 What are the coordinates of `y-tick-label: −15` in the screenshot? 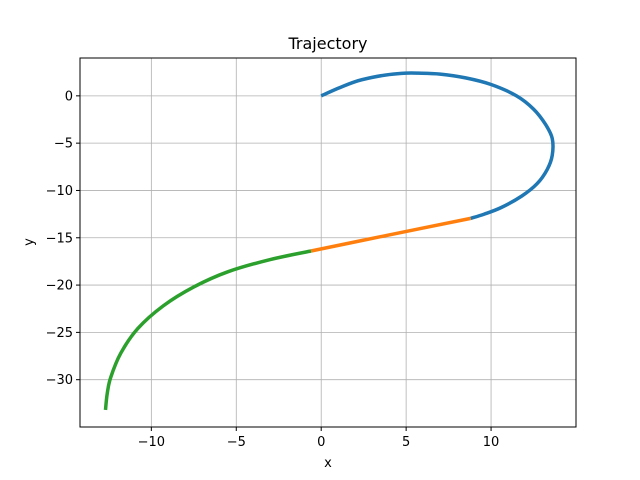 It's located at (59, 238).